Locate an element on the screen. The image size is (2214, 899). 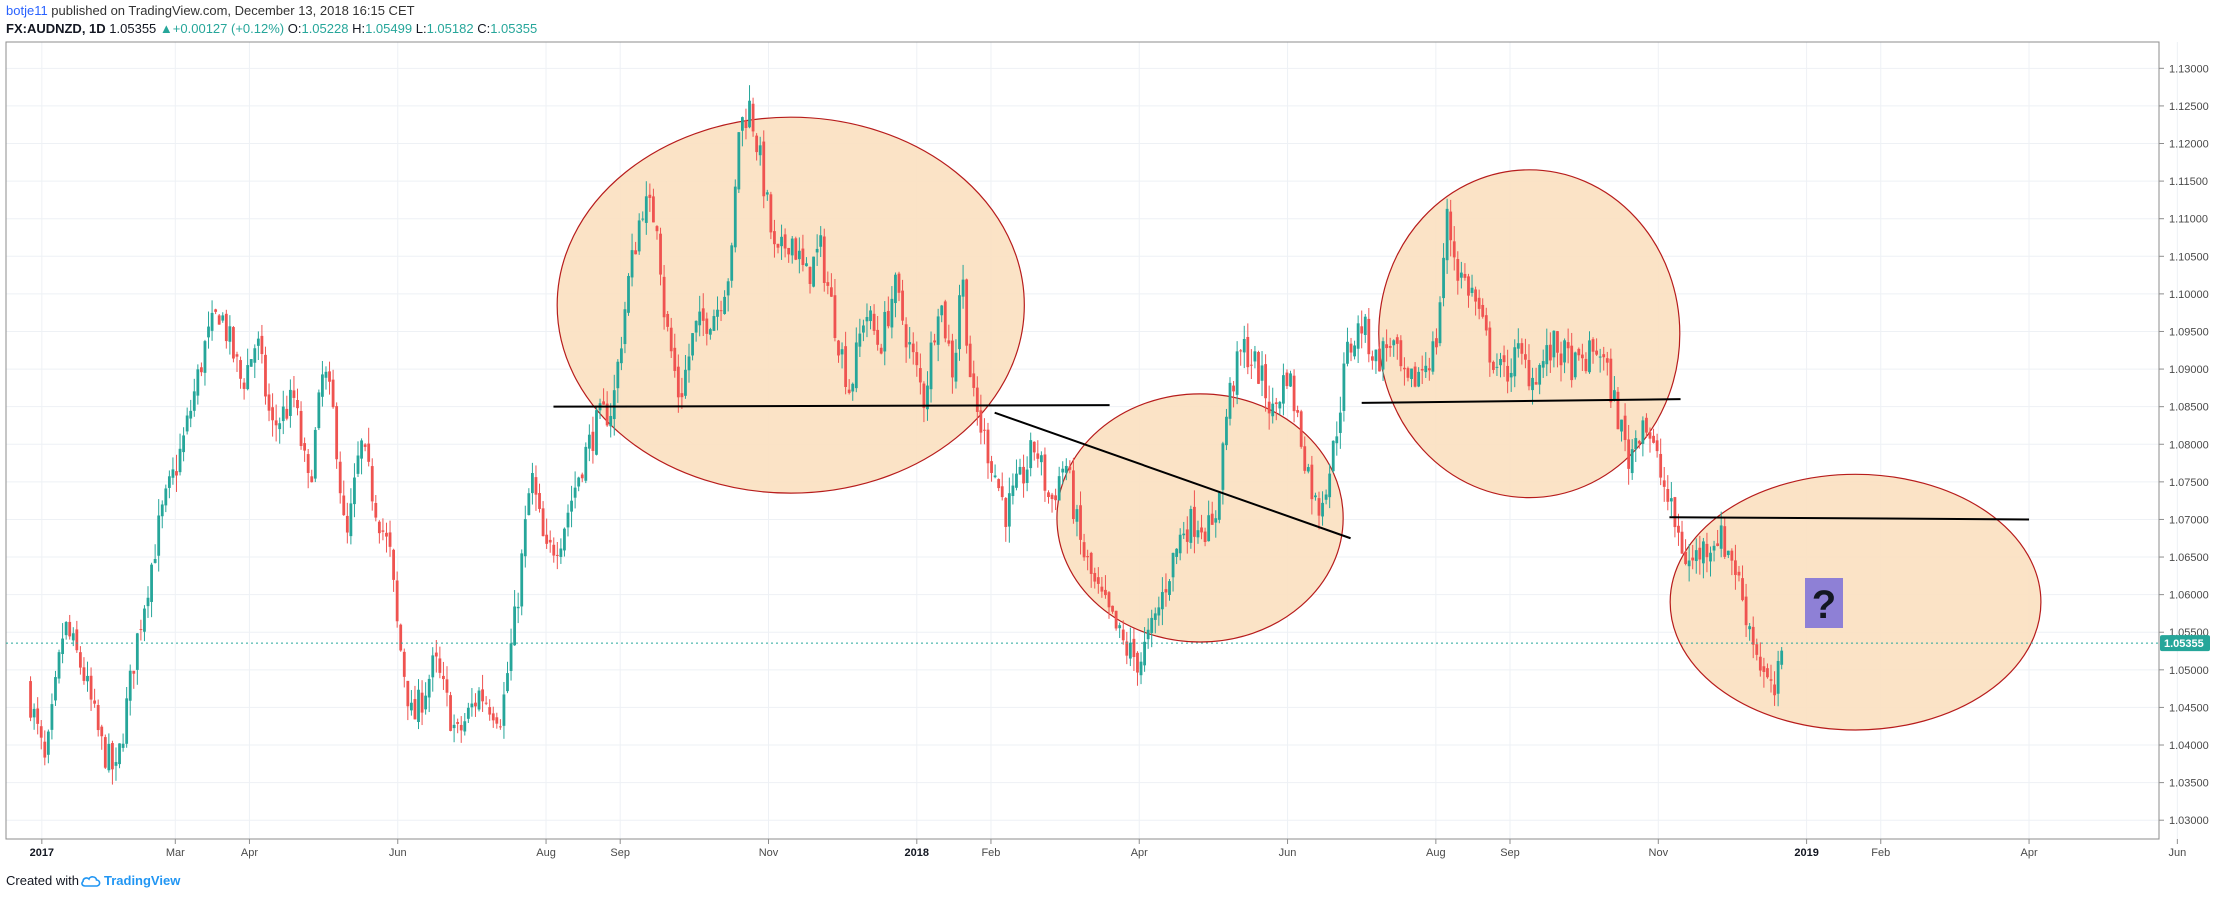
question-box: ? is located at coordinates (1824, 603).